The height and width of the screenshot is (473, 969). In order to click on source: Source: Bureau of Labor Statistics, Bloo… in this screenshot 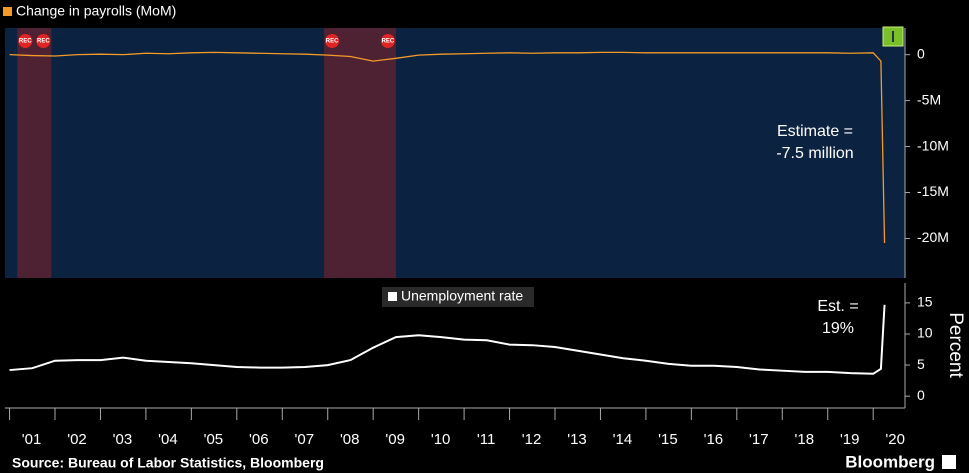, I will do `click(168, 463)`.